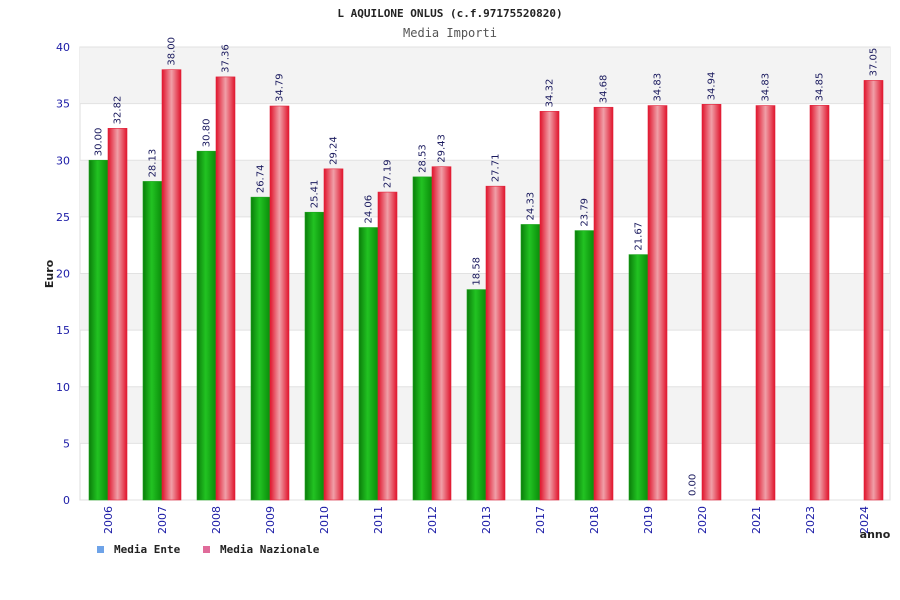 Image resolution: width=900 pixels, height=600 pixels. I want to click on value-label: 30.80, so click(207, 133).